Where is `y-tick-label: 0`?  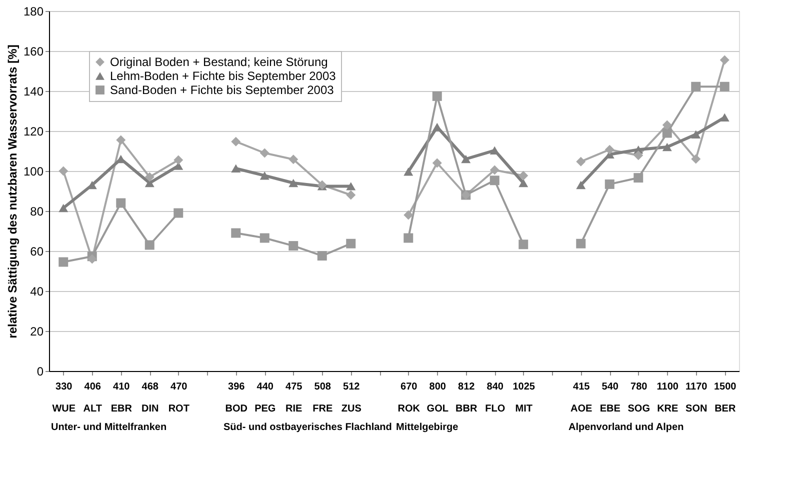 y-tick-label: 0 is located at coordinates (40, 371).